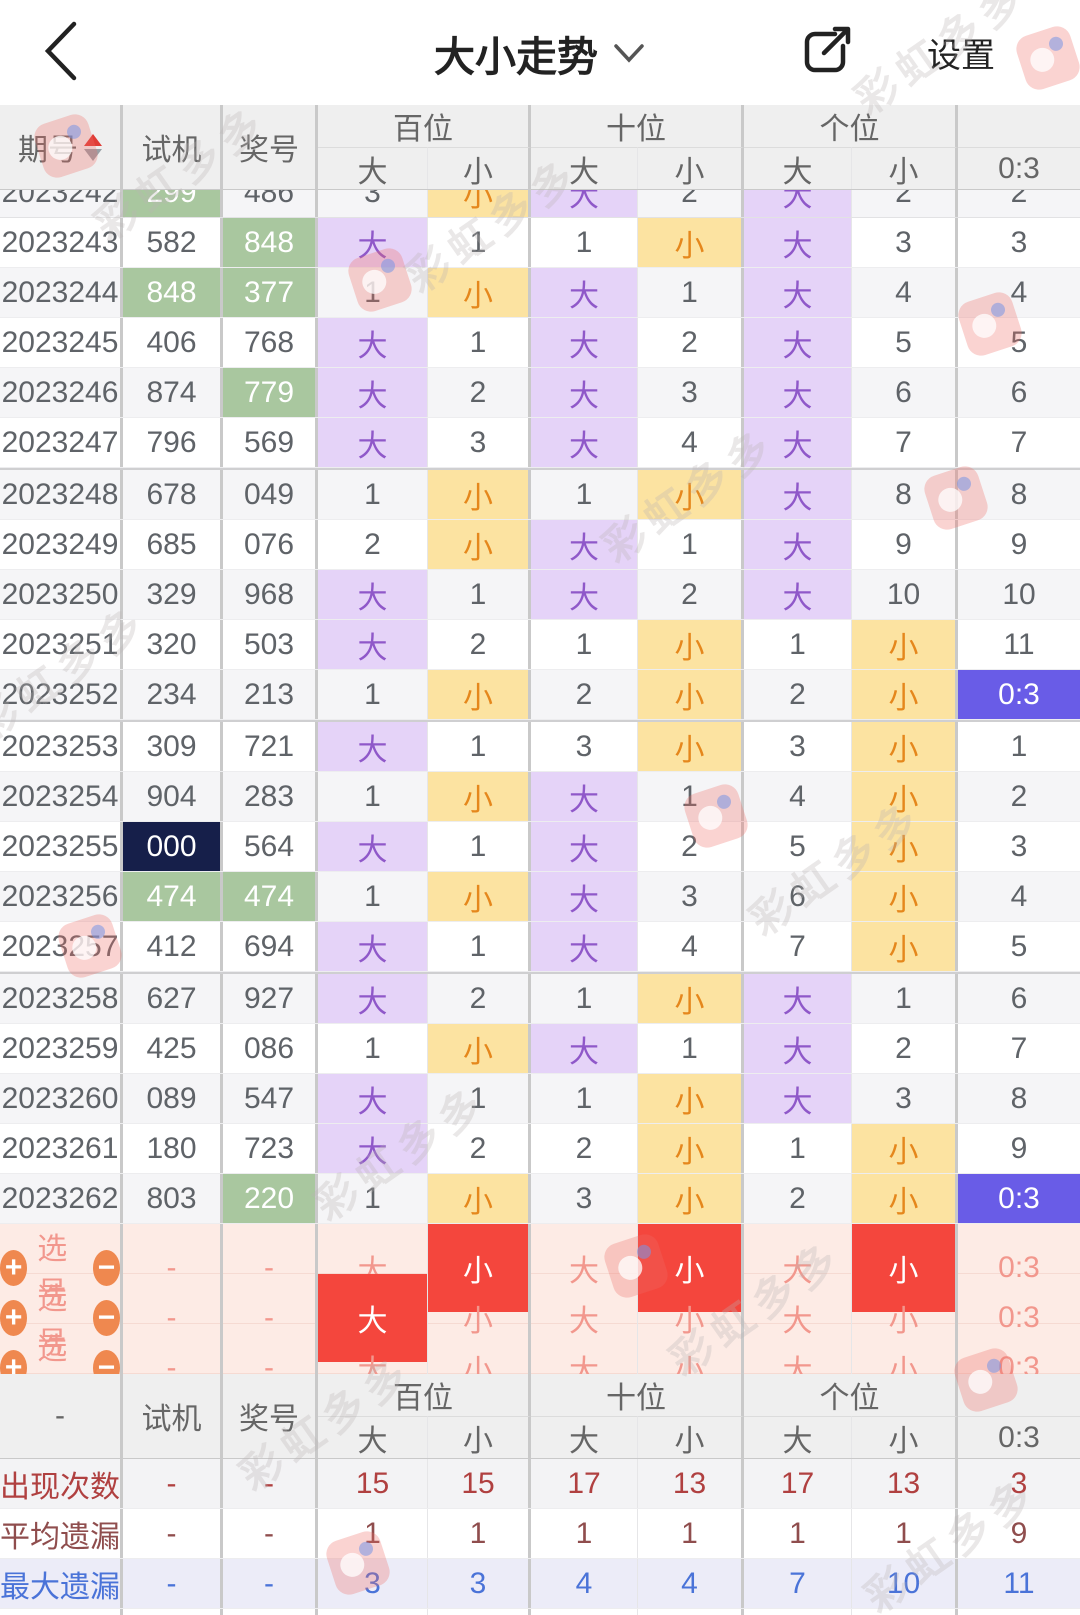 Image resolution: width=1080 pixels, height=1615 pixels. I want to click on ratio-cell: 7, so click(1019, 1048).